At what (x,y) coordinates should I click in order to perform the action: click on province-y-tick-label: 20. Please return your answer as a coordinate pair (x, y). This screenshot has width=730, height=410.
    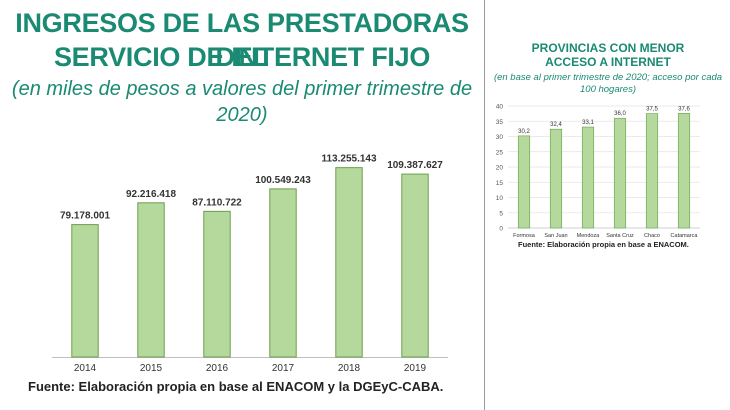
    Looking at the image, I should click on (500, 168).